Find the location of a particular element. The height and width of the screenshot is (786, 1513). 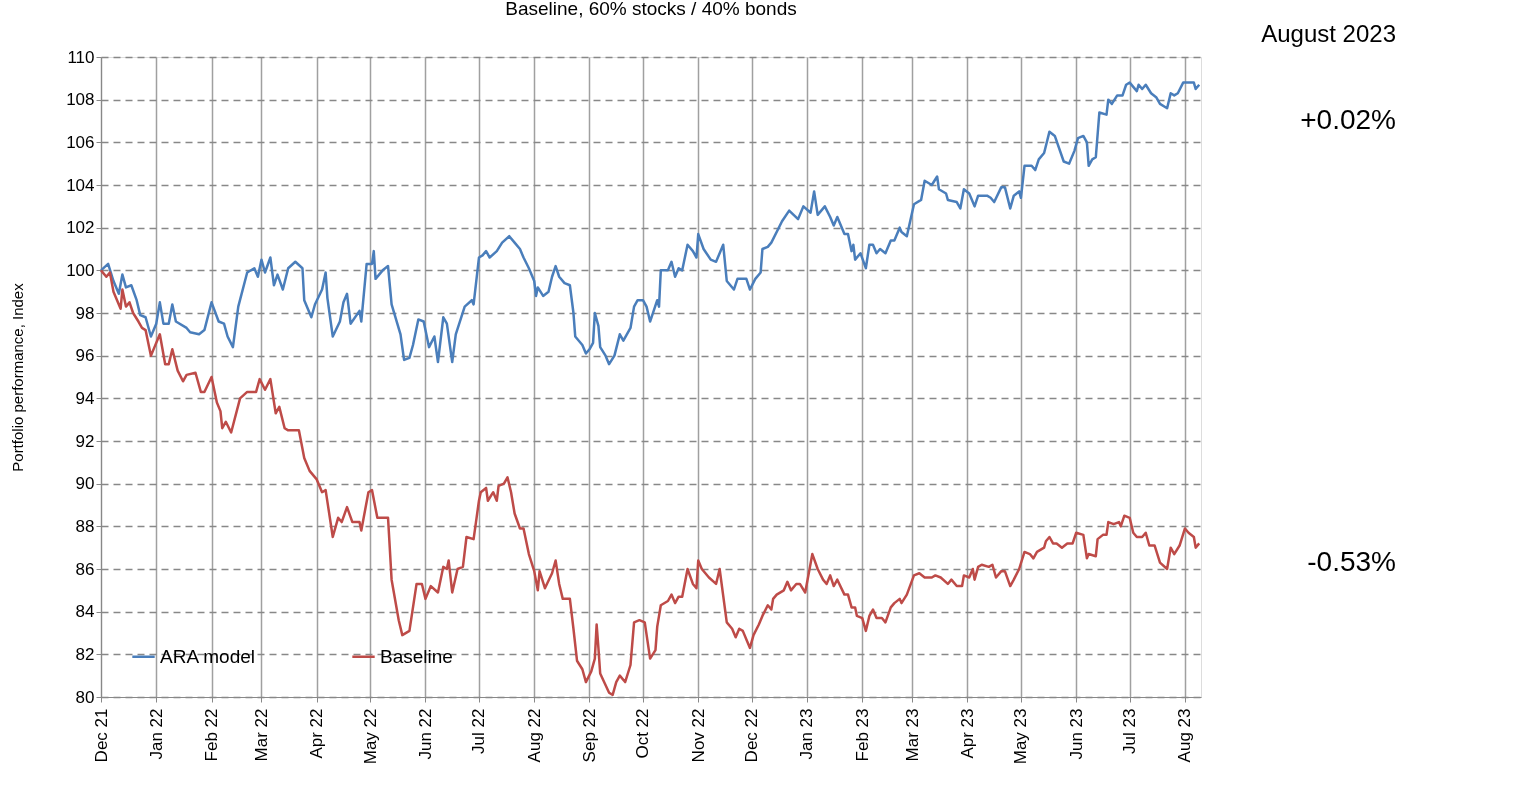

x-tick-label: Feb 22 is located at coordinates (212, 735).